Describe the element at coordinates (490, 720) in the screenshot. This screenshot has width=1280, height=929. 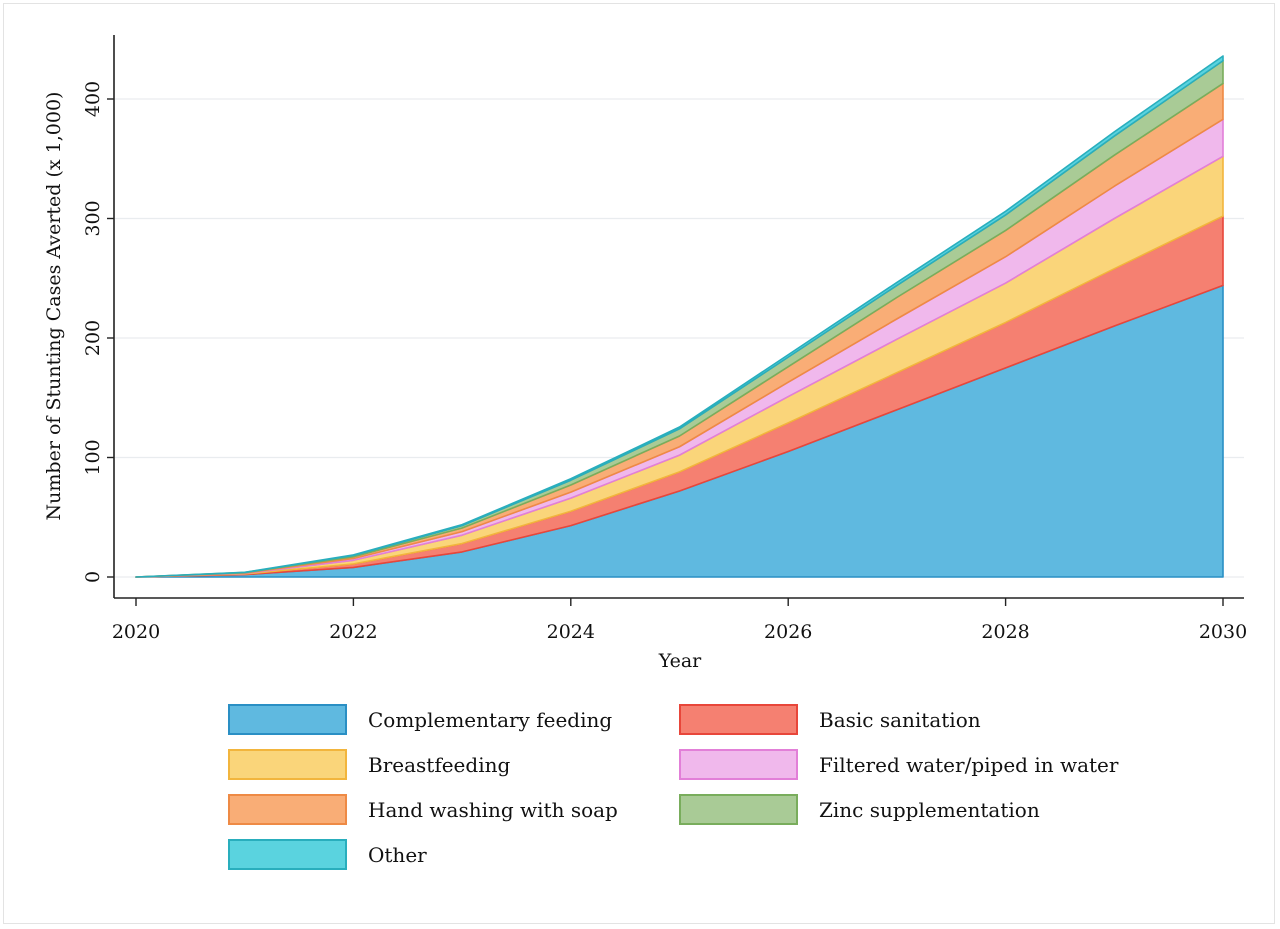
I see `legend-label-complementary-feeding: Complementary feeding` at that location.